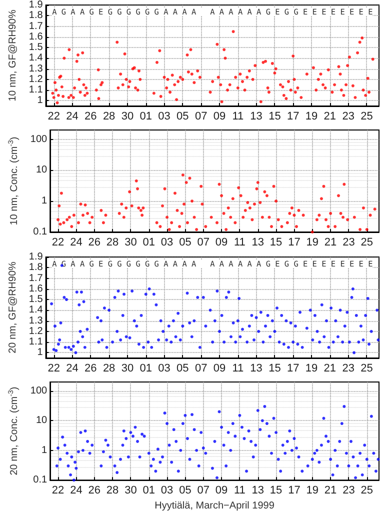 This screenshot has width=386, height=518. What do you see at coordinates (13, 55) in the screenshot?
I see `y-axis-title: 10 nm, GF@RH90%` at bounding box center [13, 55].